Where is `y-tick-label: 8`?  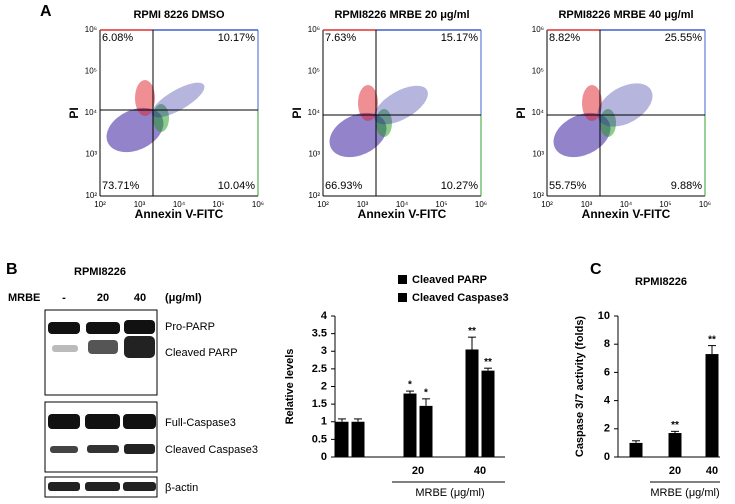
y-tick-label: 8 is located at coordinates (607, 344).